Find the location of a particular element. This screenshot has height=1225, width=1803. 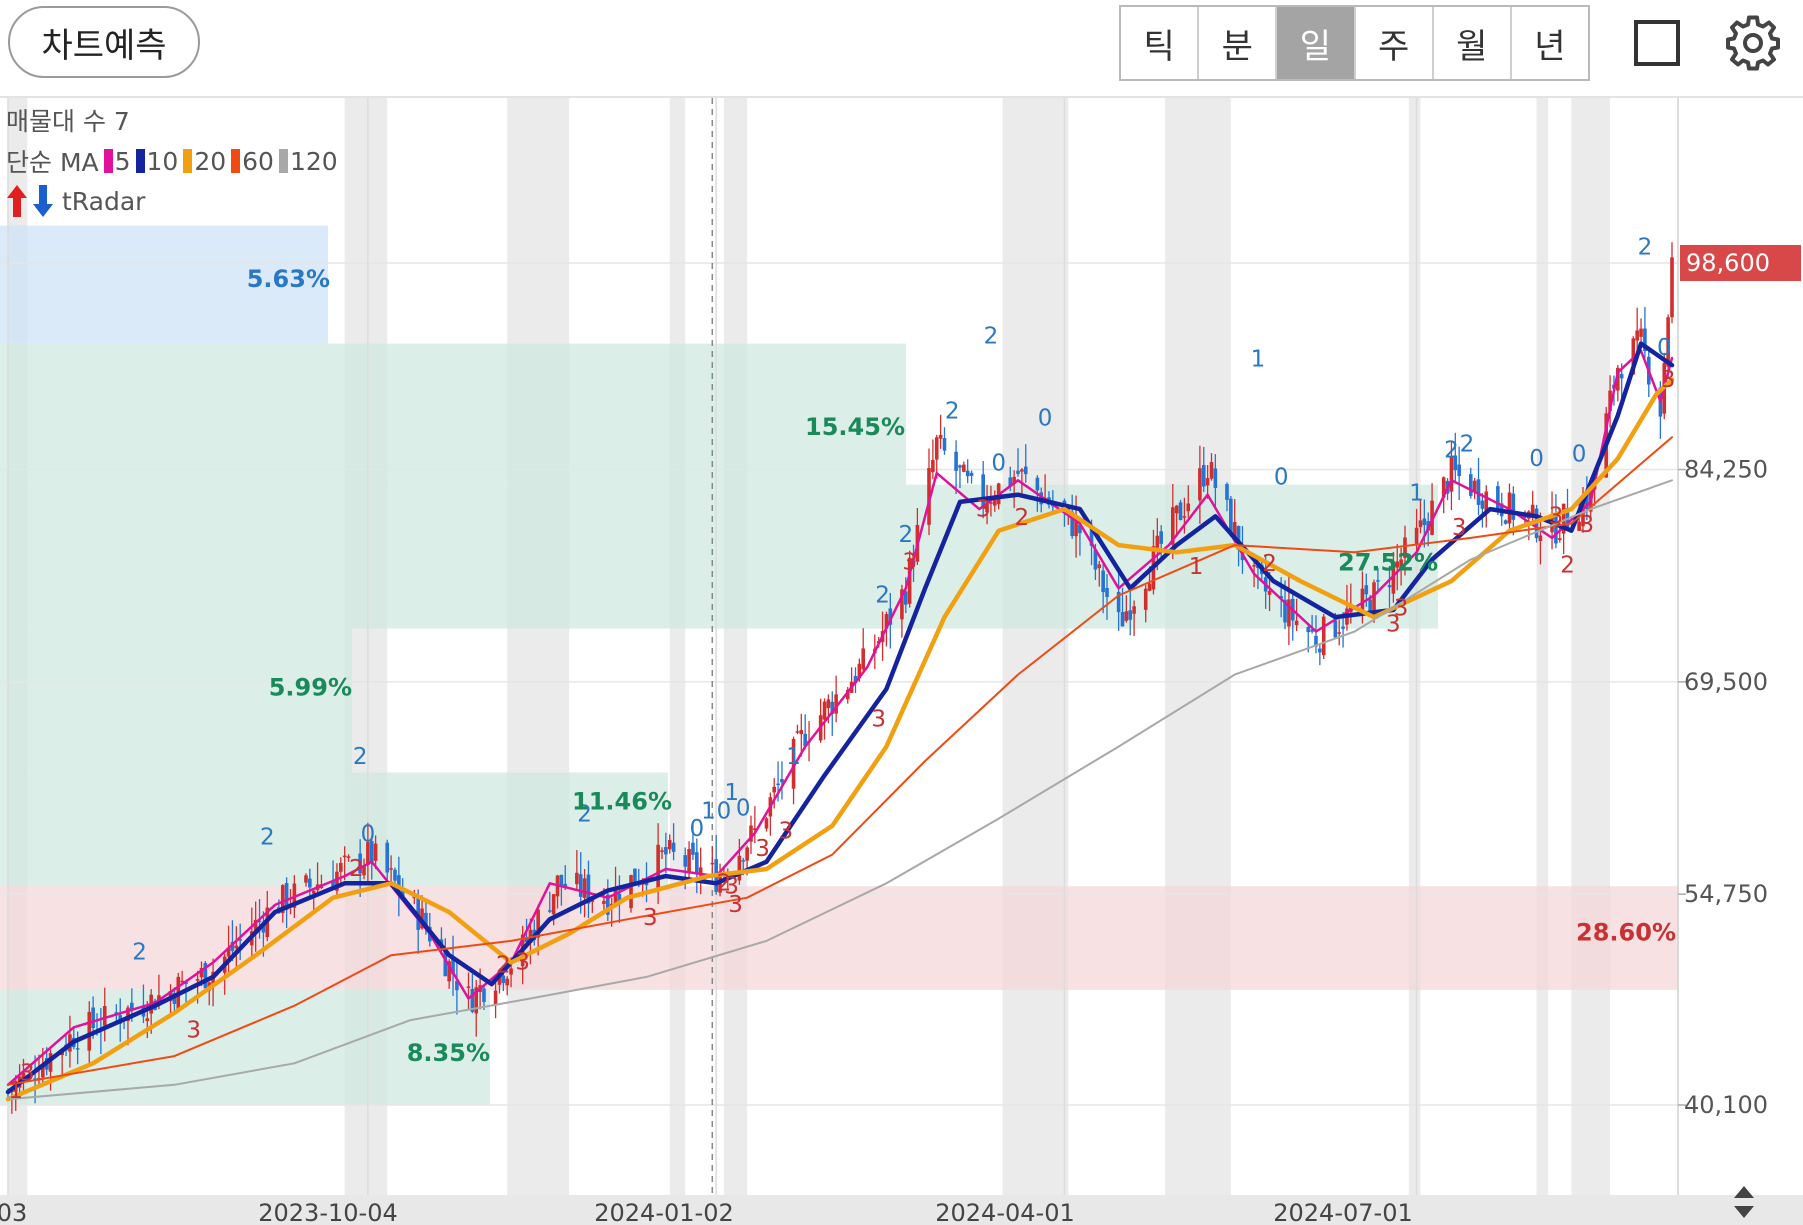

ma10-label: 10 is located at coordinates (162, 161).